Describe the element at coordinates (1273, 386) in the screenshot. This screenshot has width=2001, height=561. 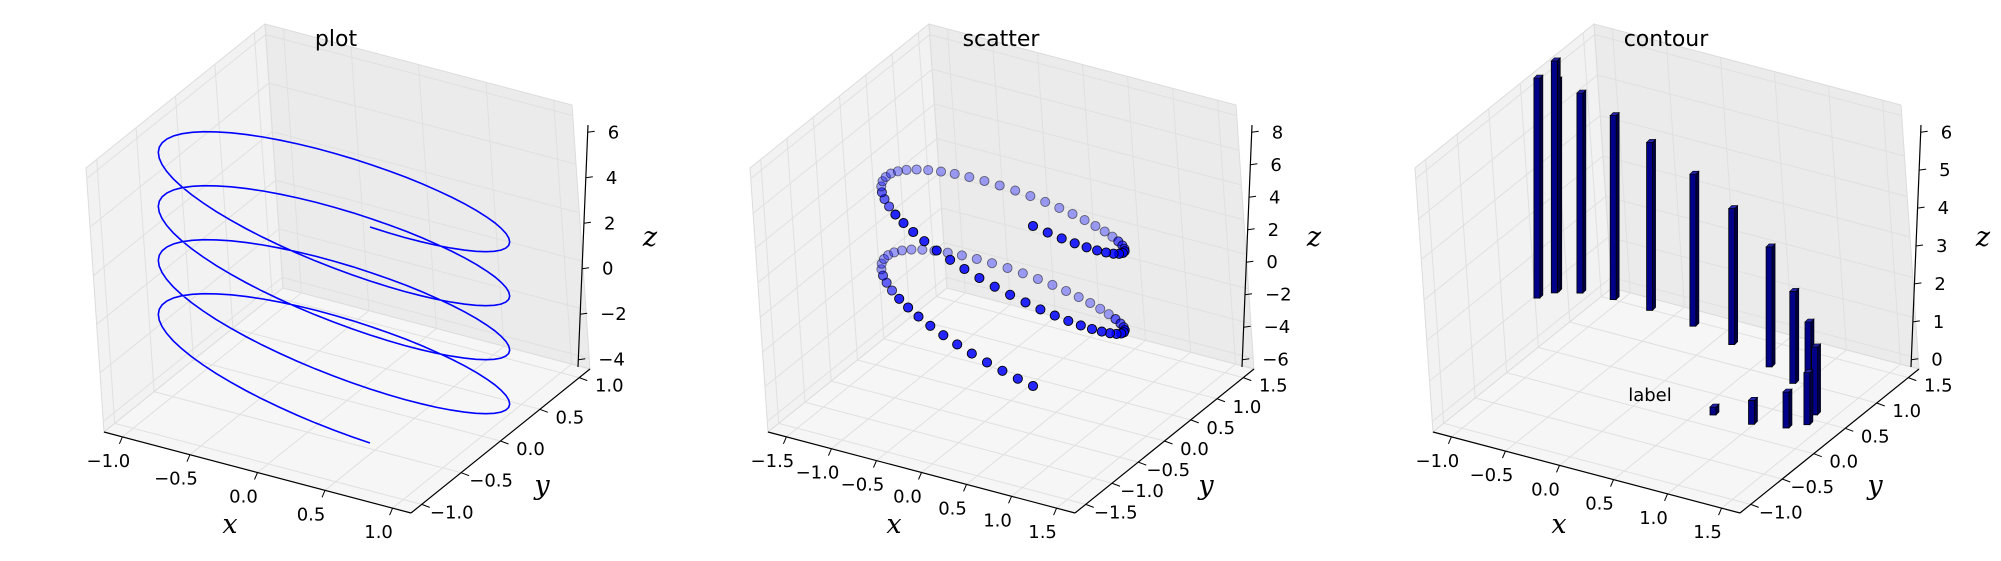
I see `y-tick-label: 1.5` at that location.